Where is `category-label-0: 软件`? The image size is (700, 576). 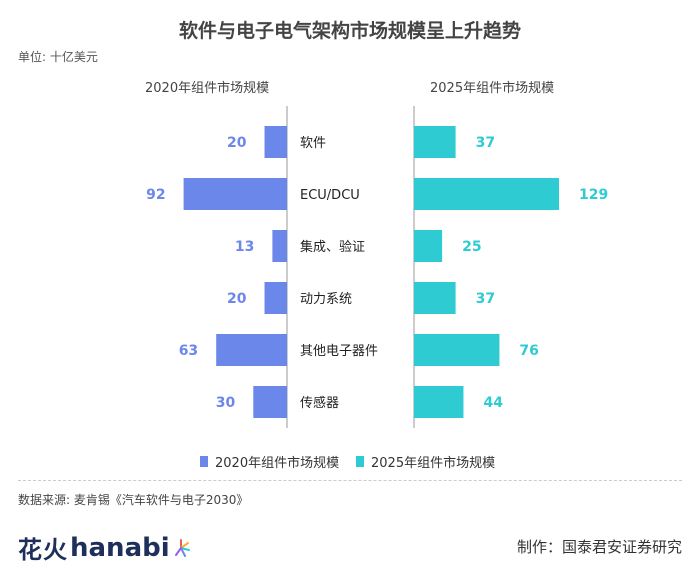 category-label-0: 软件 is located at coordinates (313, 143).